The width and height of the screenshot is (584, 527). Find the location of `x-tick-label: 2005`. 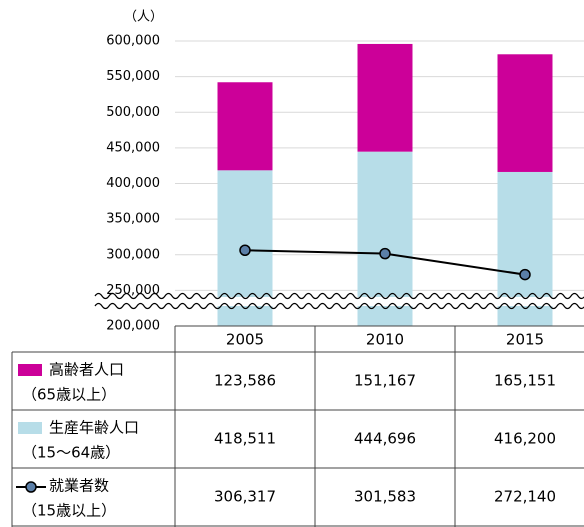

x-tick-label: 2005 is located at coordinates (245, 340).